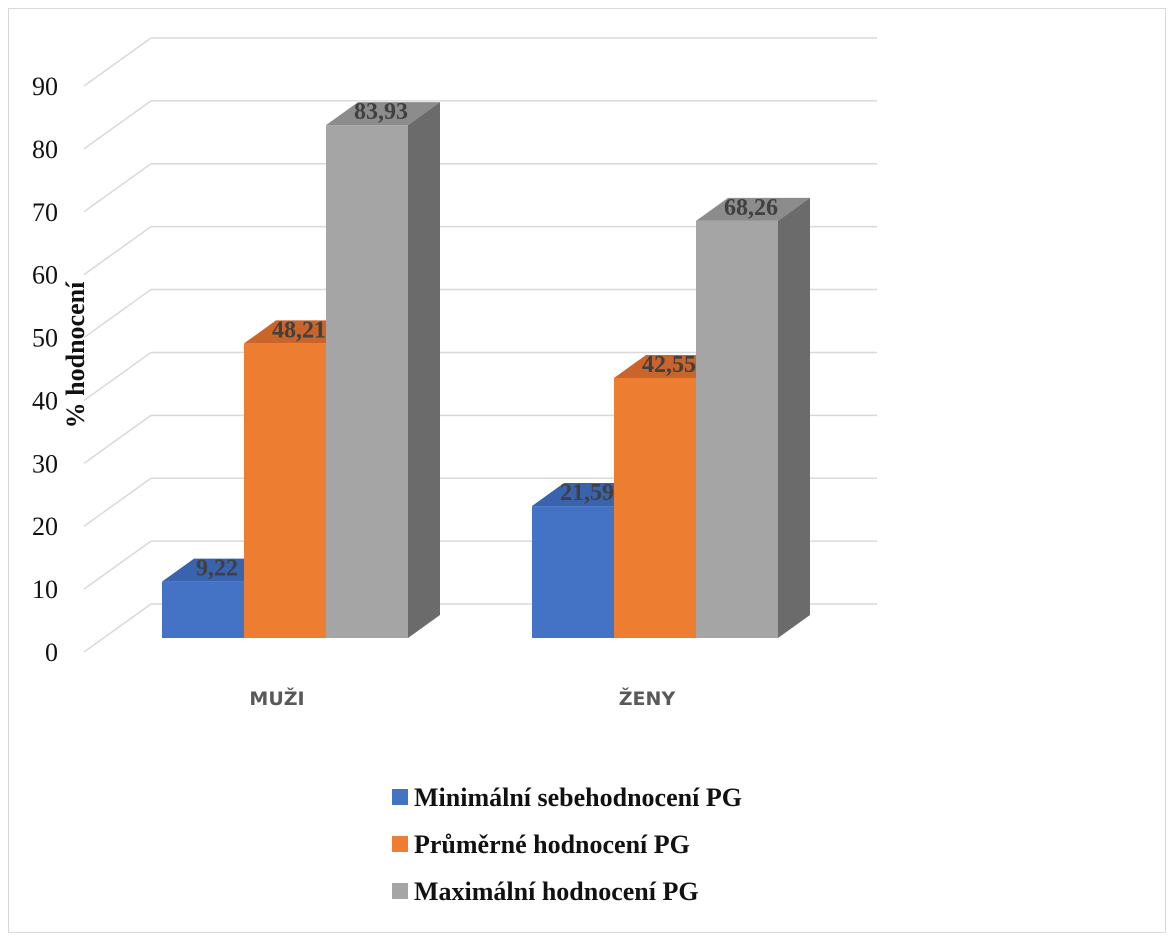  Describe the element at coordinates (45, 275) in the screenshot. I see `y-tick-label: 60` at that location.